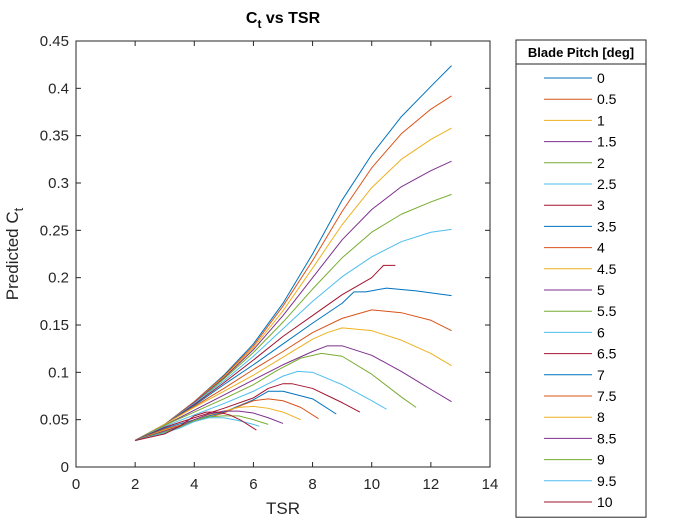 This screenshot has height=525, width=700. I want to click on y-tick-label: 0.4, so click(58, 88).